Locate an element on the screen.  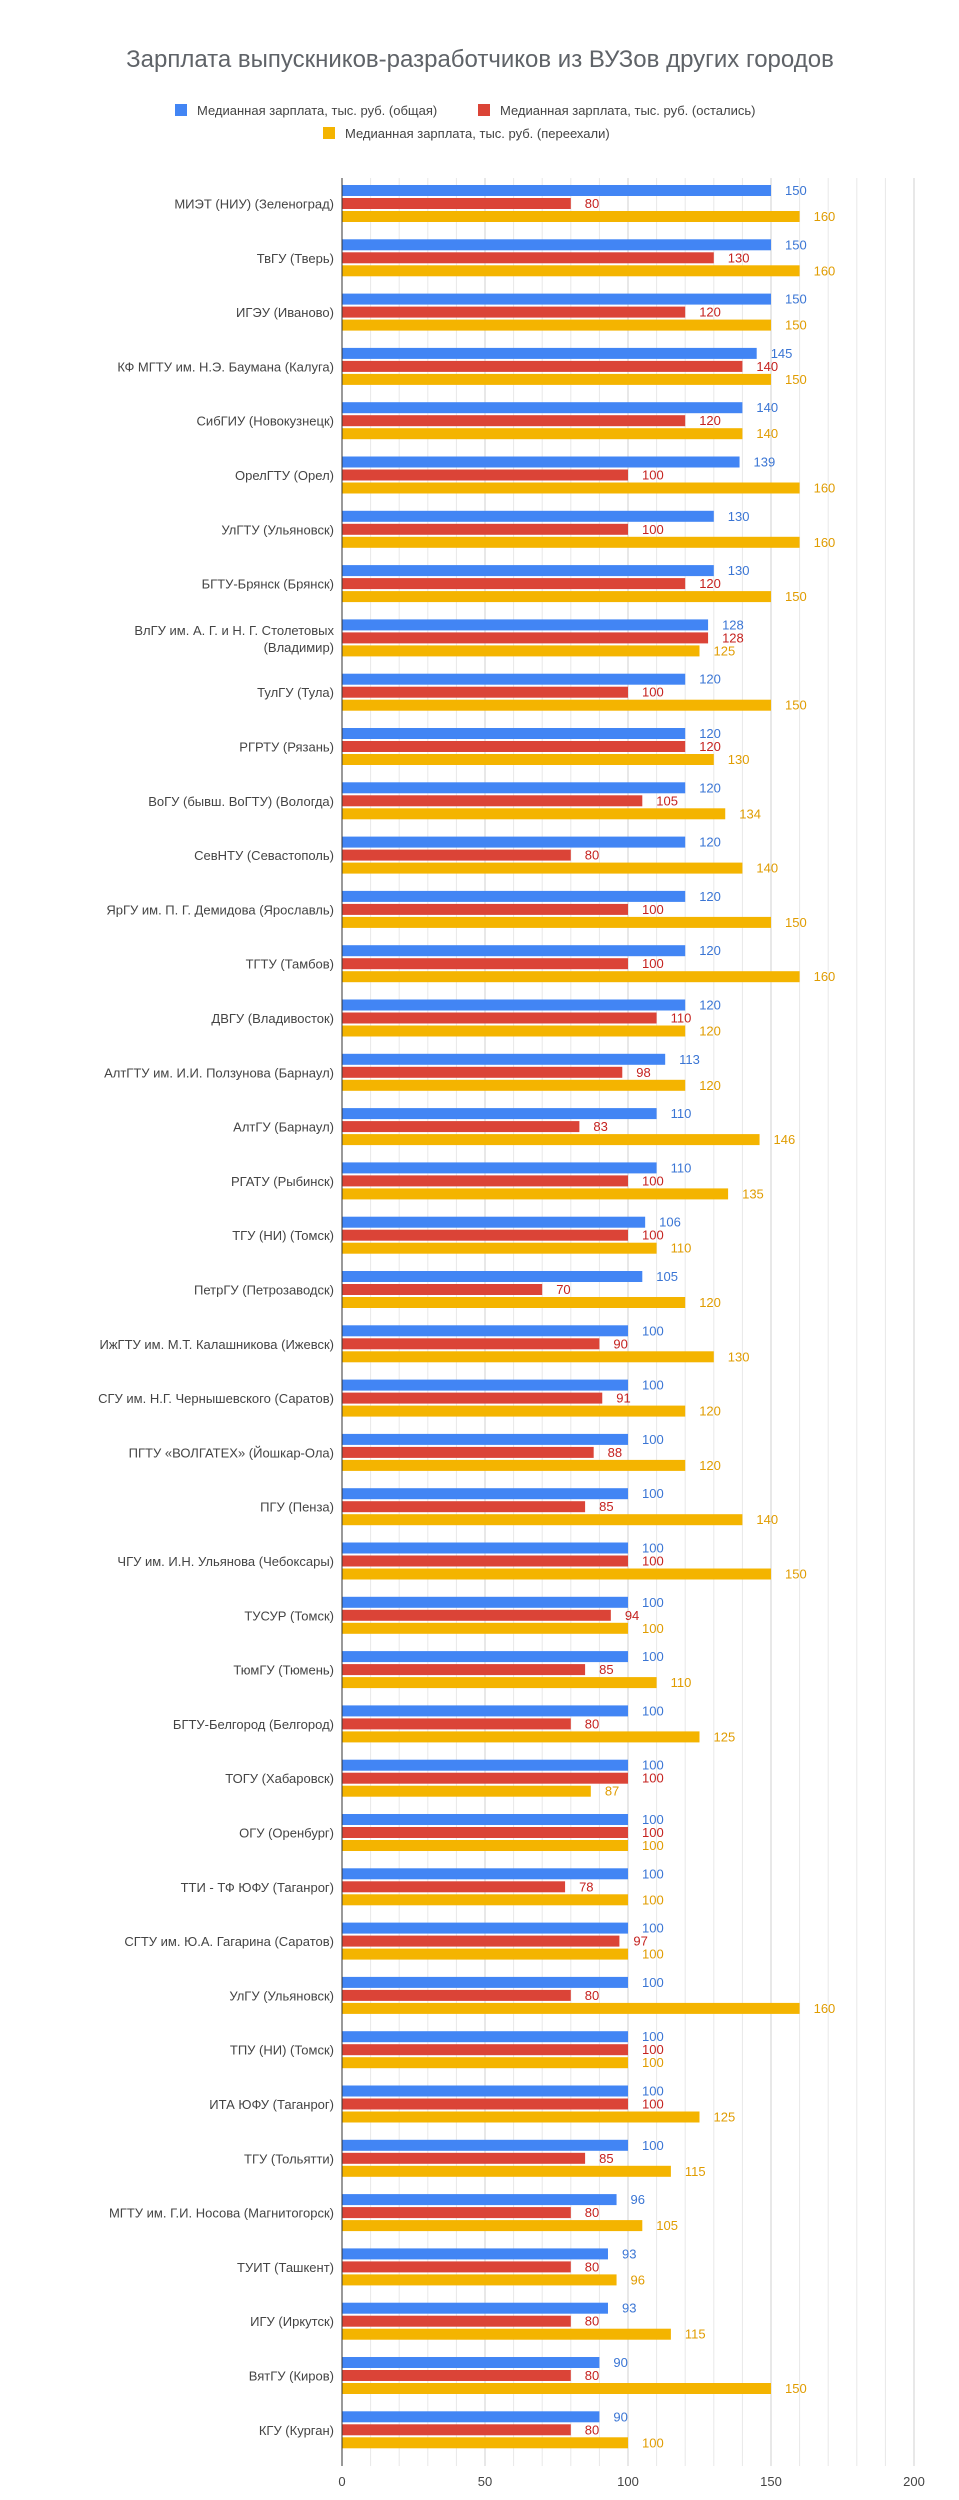
category-label-5: ОрелГТУ (Орел) is located at coordinates (284, 475).